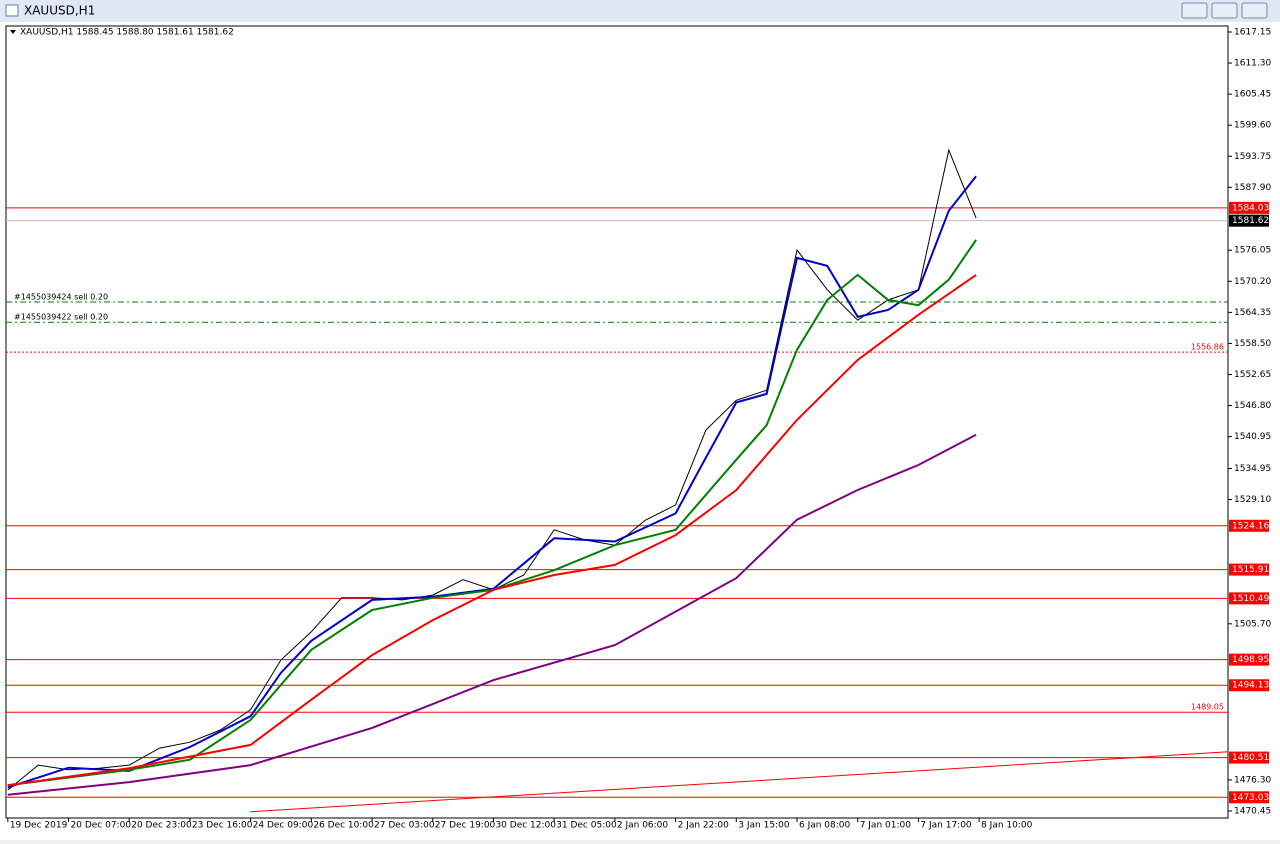 The image size is (1280, 844). Describe the element at coordinates (1207, 707) in the screenshot. I see `level-text: 1489.05` at that location.